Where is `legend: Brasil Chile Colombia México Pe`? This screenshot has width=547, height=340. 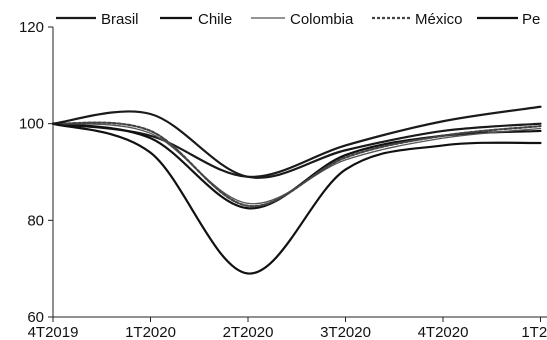 legend: Brasil Chile Colombia México Pe is located at coordinates (298, 19).